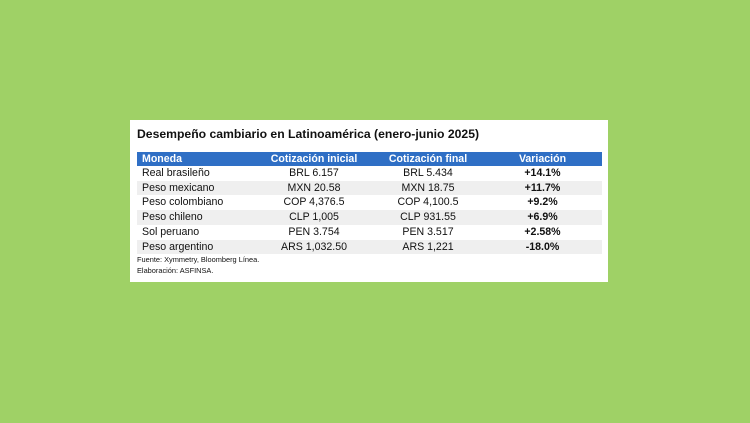 This screenshot has width=750, height=423. What do you see at coordinates (314, 188) in the screenshot?
I see `cell-initial-rate: MXN 20.58` at bounding box center [314, 188].